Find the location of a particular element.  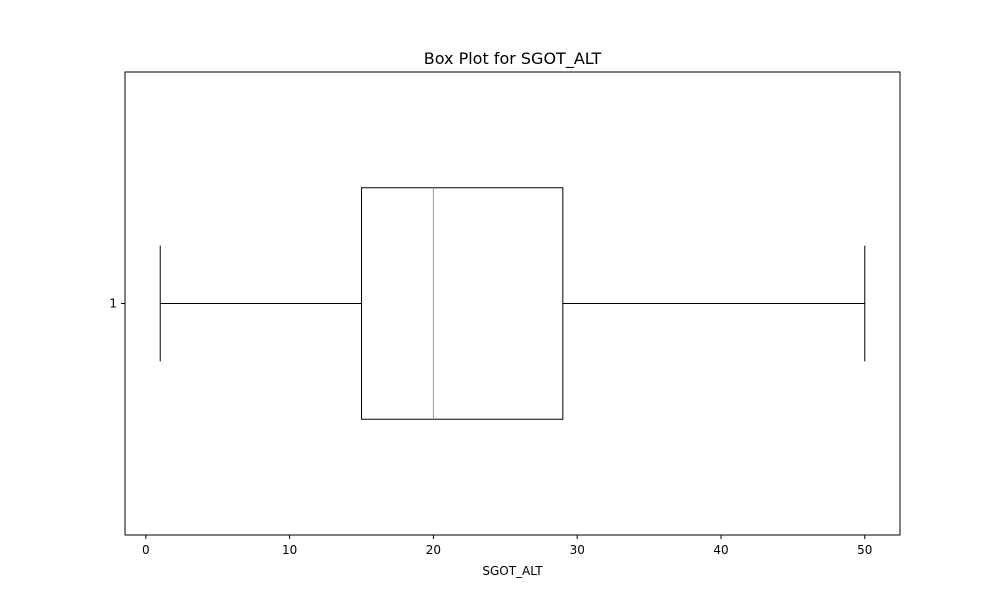

x-axis: 0 10 20 30 40 50 is located at coordinates (507, 546).